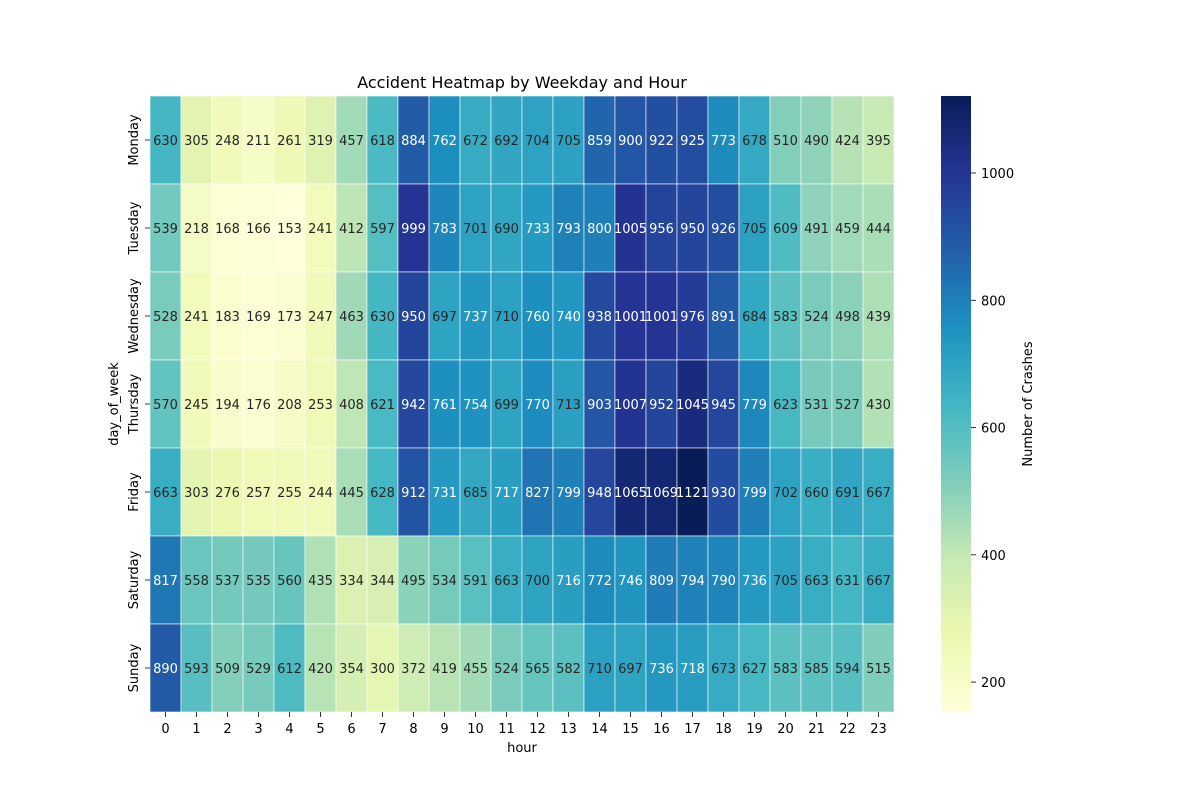  Describe the element at coordinates (522, 82) in the screenshot. I see `chart-title: Accident Heatmap by Weekday and Hour` at that location.